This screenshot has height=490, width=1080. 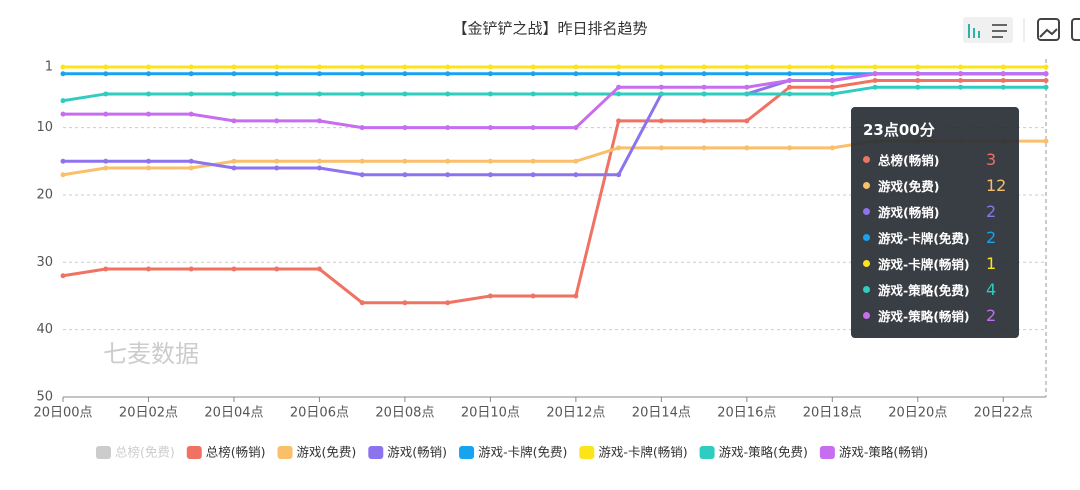 What do you see at coordinates (151, 354) in the screenshot?
I see `watermark: 七麦数据` at bounding box center [151, 354].